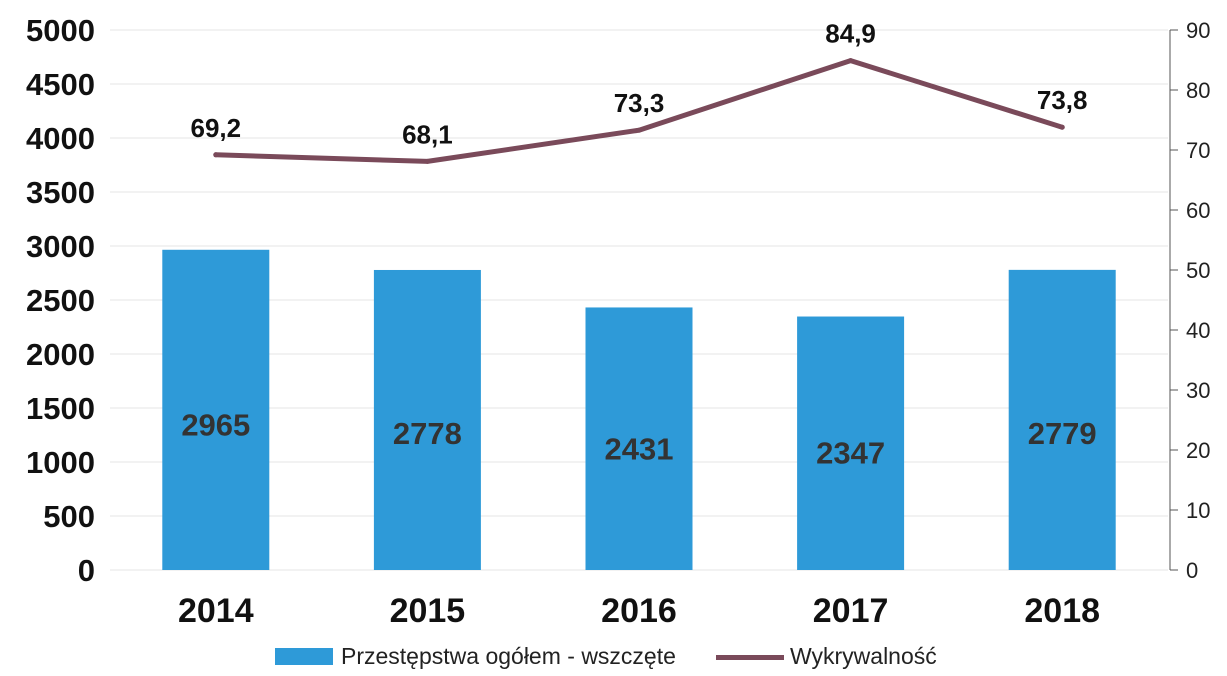 The image size is (1227, 676). What do you see at coordinates (304, 656) in the screenshot?
I see `legend-swatch-bar` at bounding box center [304, 656].